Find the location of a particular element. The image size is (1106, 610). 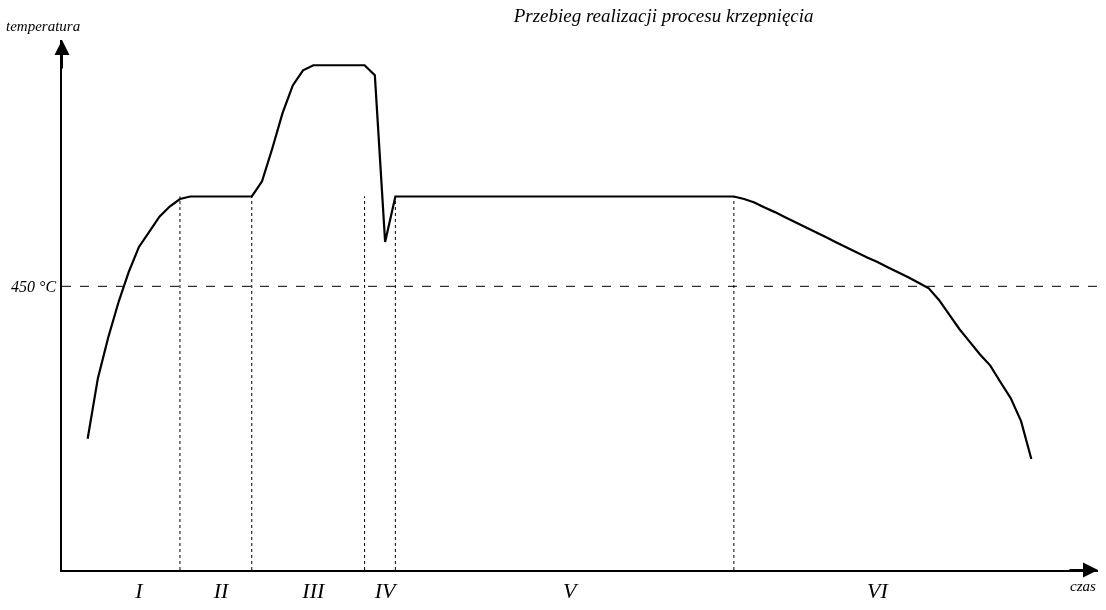

x-tick-label: III is located at coordinates (313, 591).